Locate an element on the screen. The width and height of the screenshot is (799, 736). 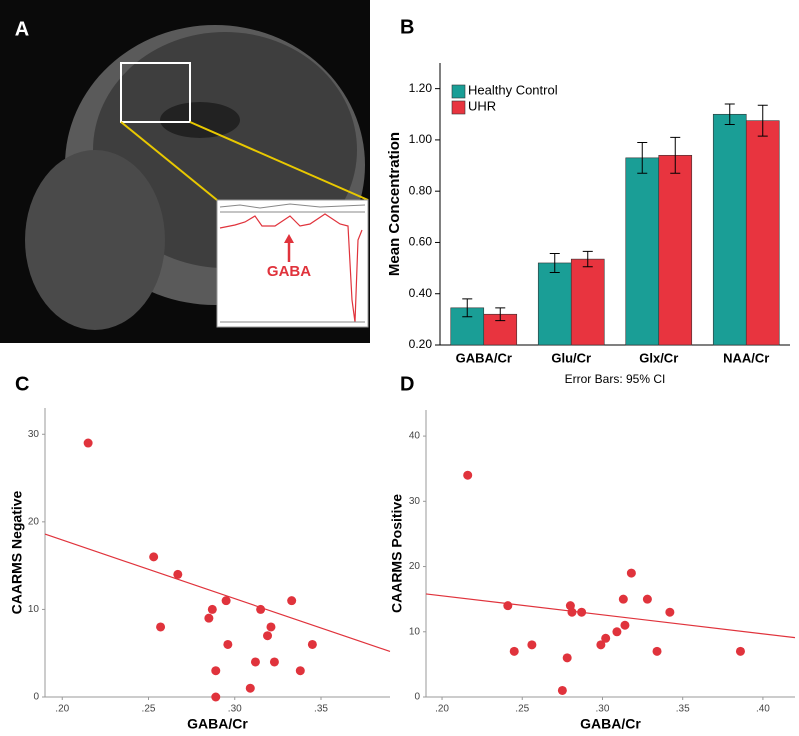
note: Error Bars: 95% CI is located at coordinates (615, 379).